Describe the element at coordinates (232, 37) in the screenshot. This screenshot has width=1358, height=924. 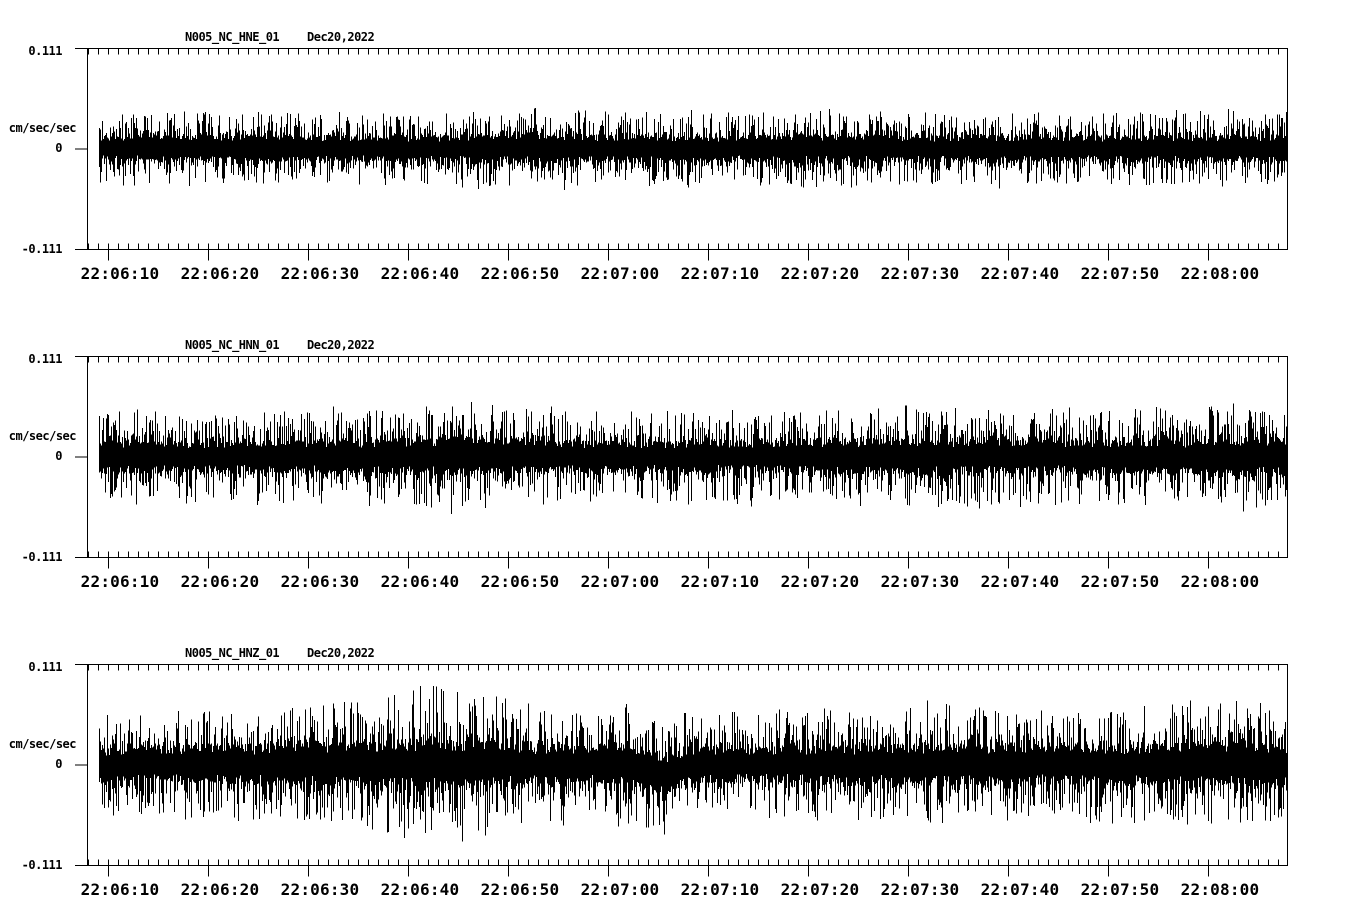
I see `trace-1-title: N005_NC_HNE_01` at that location.